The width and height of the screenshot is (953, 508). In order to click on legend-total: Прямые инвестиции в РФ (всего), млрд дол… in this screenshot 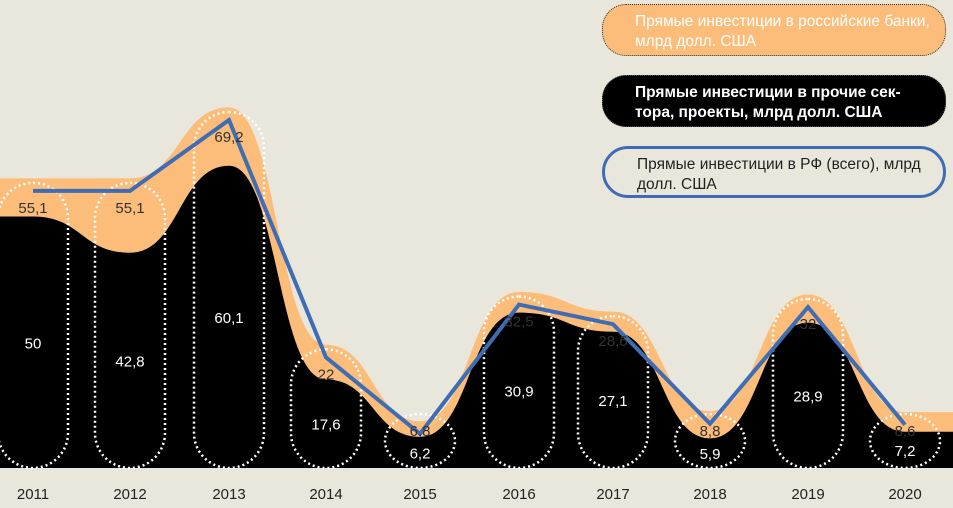, I will do `click(774, 172)`.